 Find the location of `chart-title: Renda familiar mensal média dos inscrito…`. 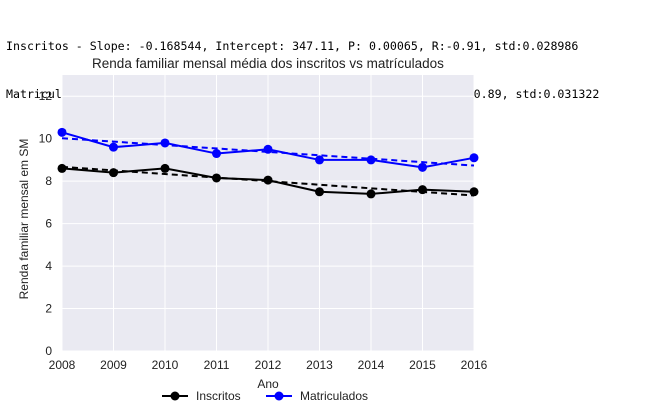

chart-title: Renda familiar mensal média dos inscrito… is located at coordinates (268, 63).